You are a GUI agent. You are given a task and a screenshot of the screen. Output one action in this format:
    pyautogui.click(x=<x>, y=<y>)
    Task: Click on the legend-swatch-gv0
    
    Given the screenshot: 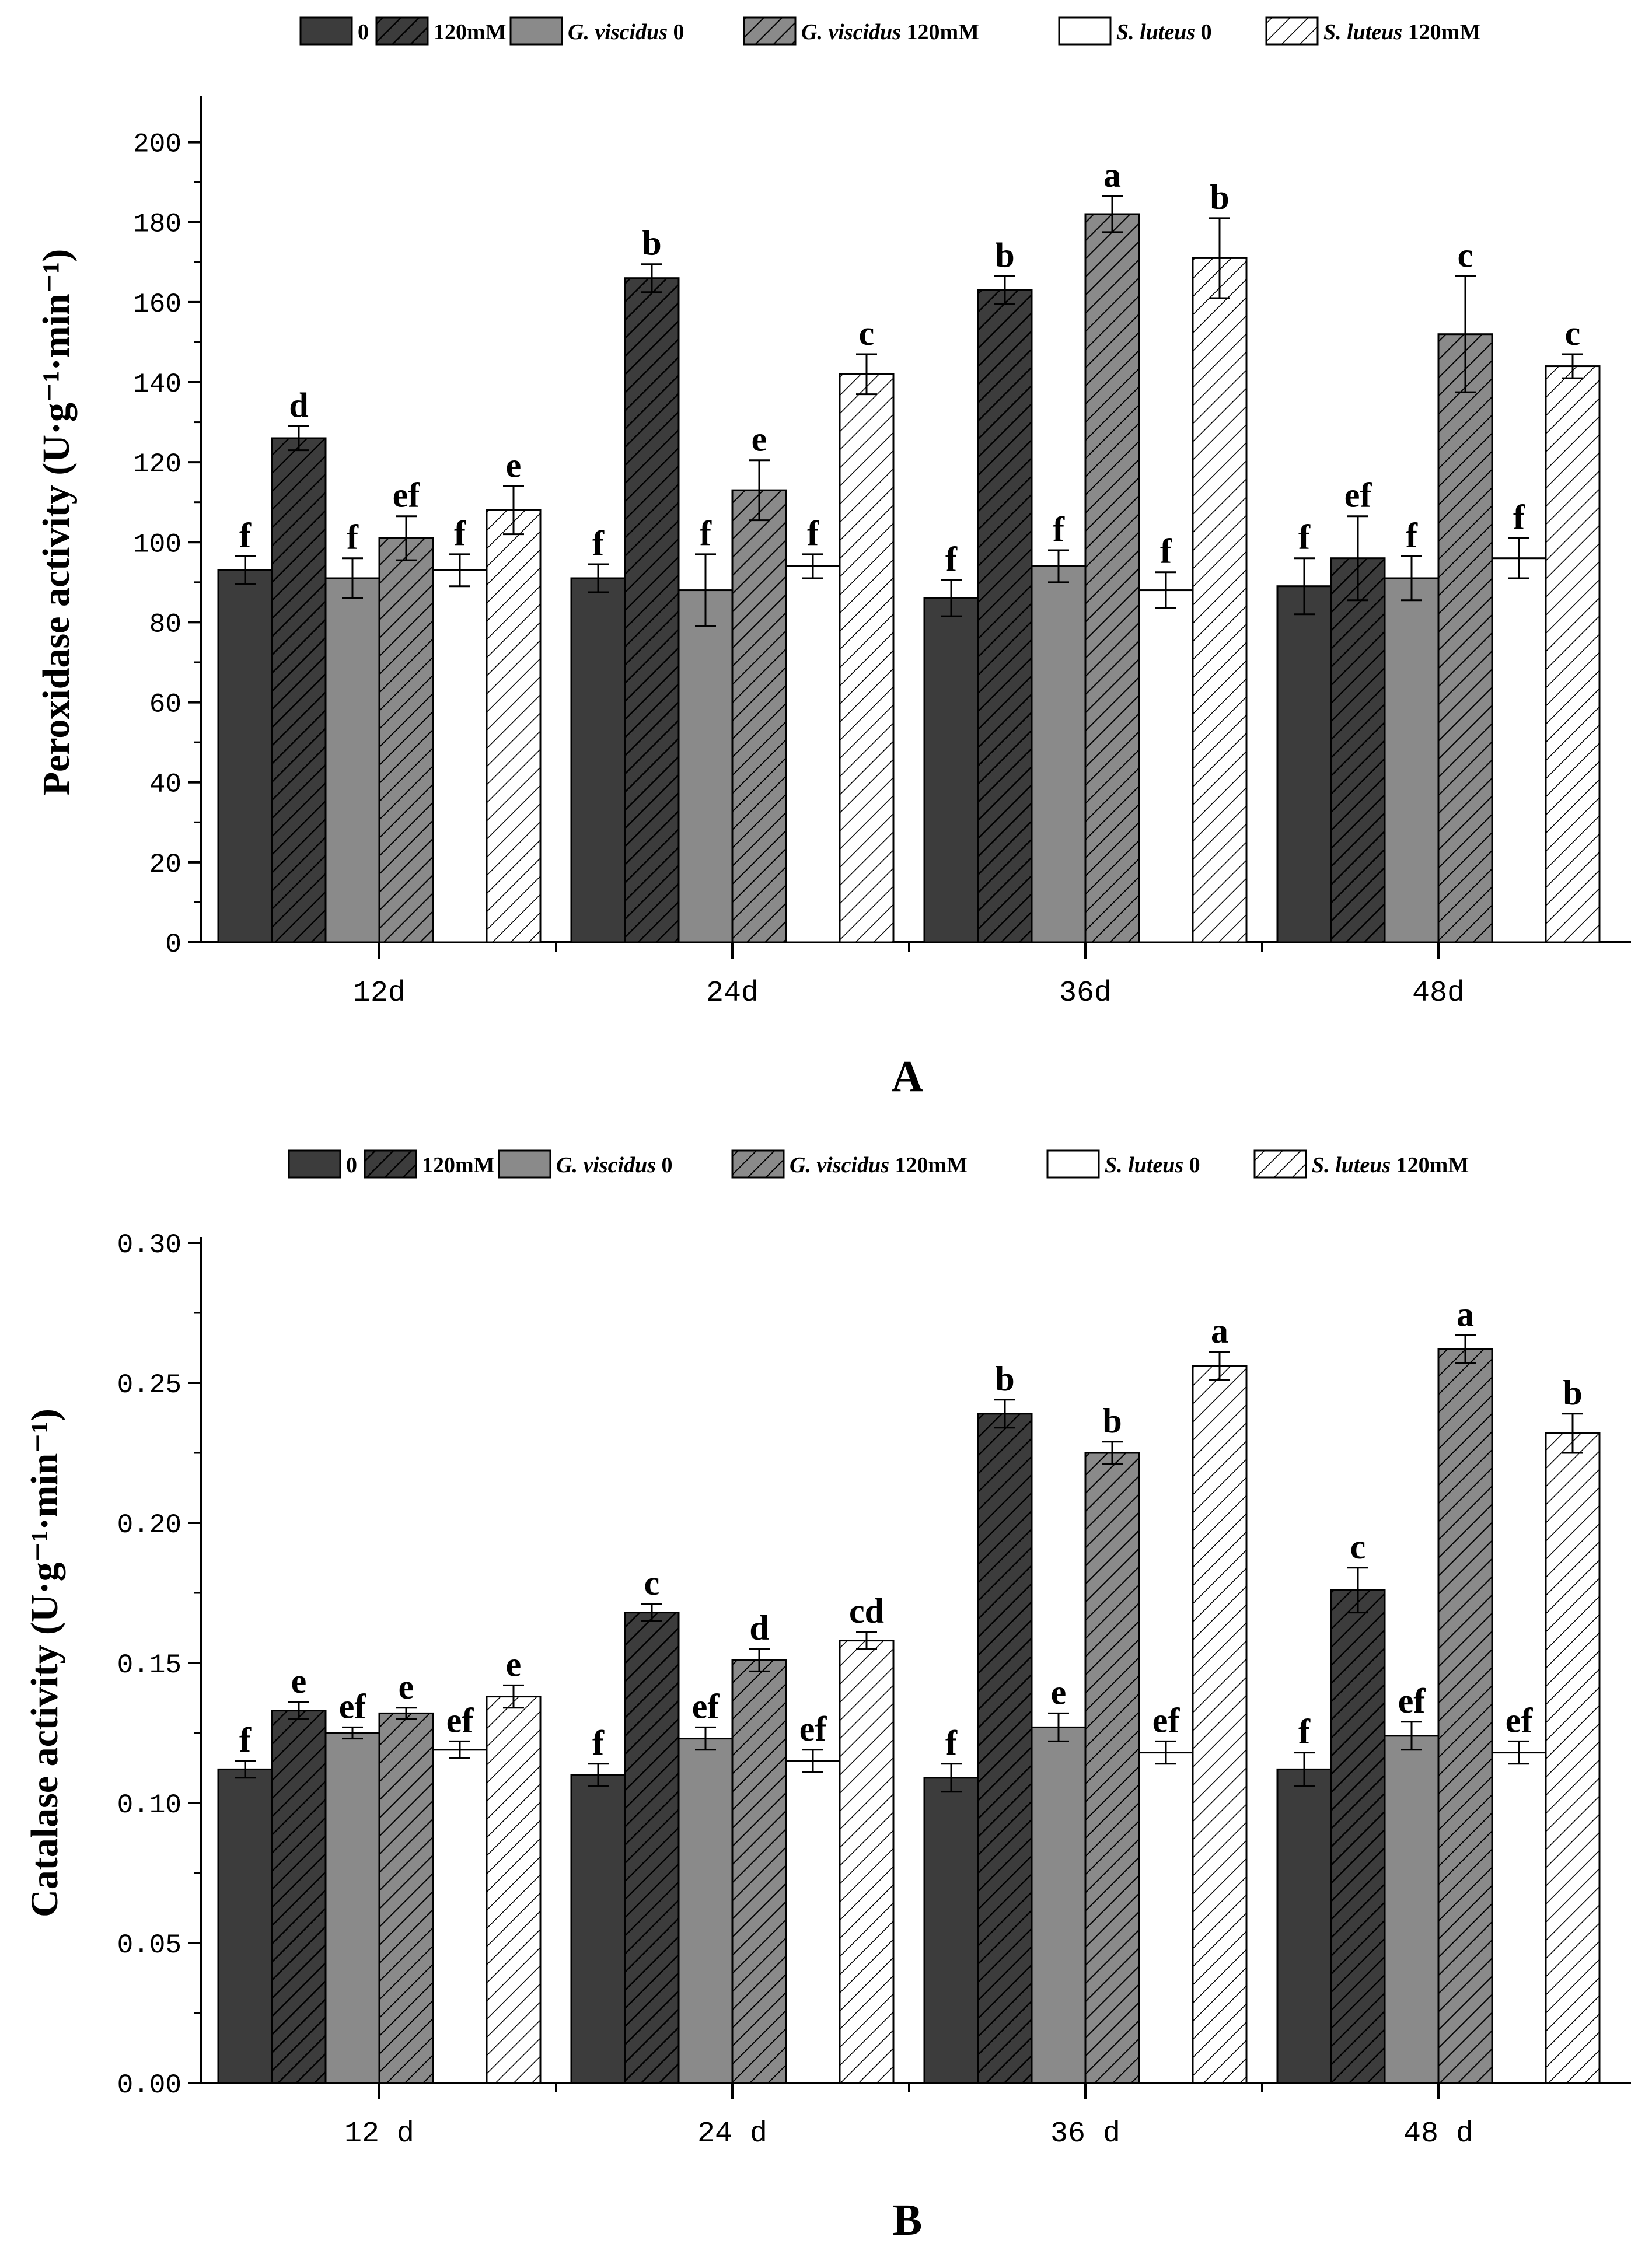 What is the action you would take?
    pyautogui.click(x=536, y=31)
    